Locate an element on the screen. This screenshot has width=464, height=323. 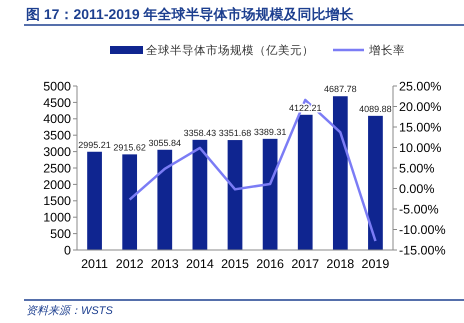
legend-label: 增长率 is located at coordinates (386, 50).